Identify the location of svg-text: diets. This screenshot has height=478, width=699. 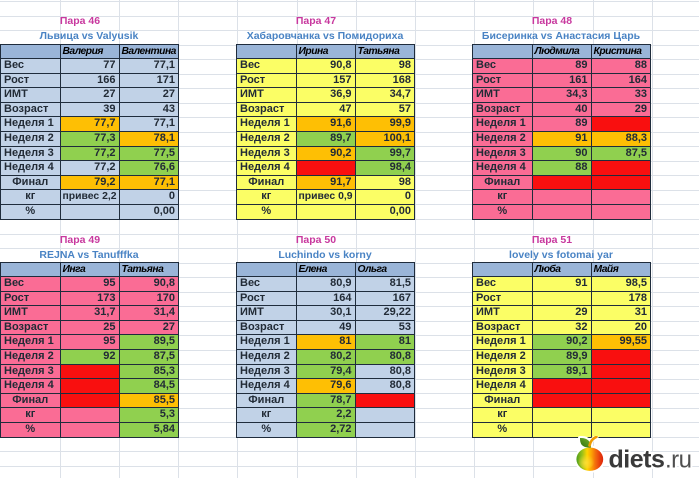
(637, 459).